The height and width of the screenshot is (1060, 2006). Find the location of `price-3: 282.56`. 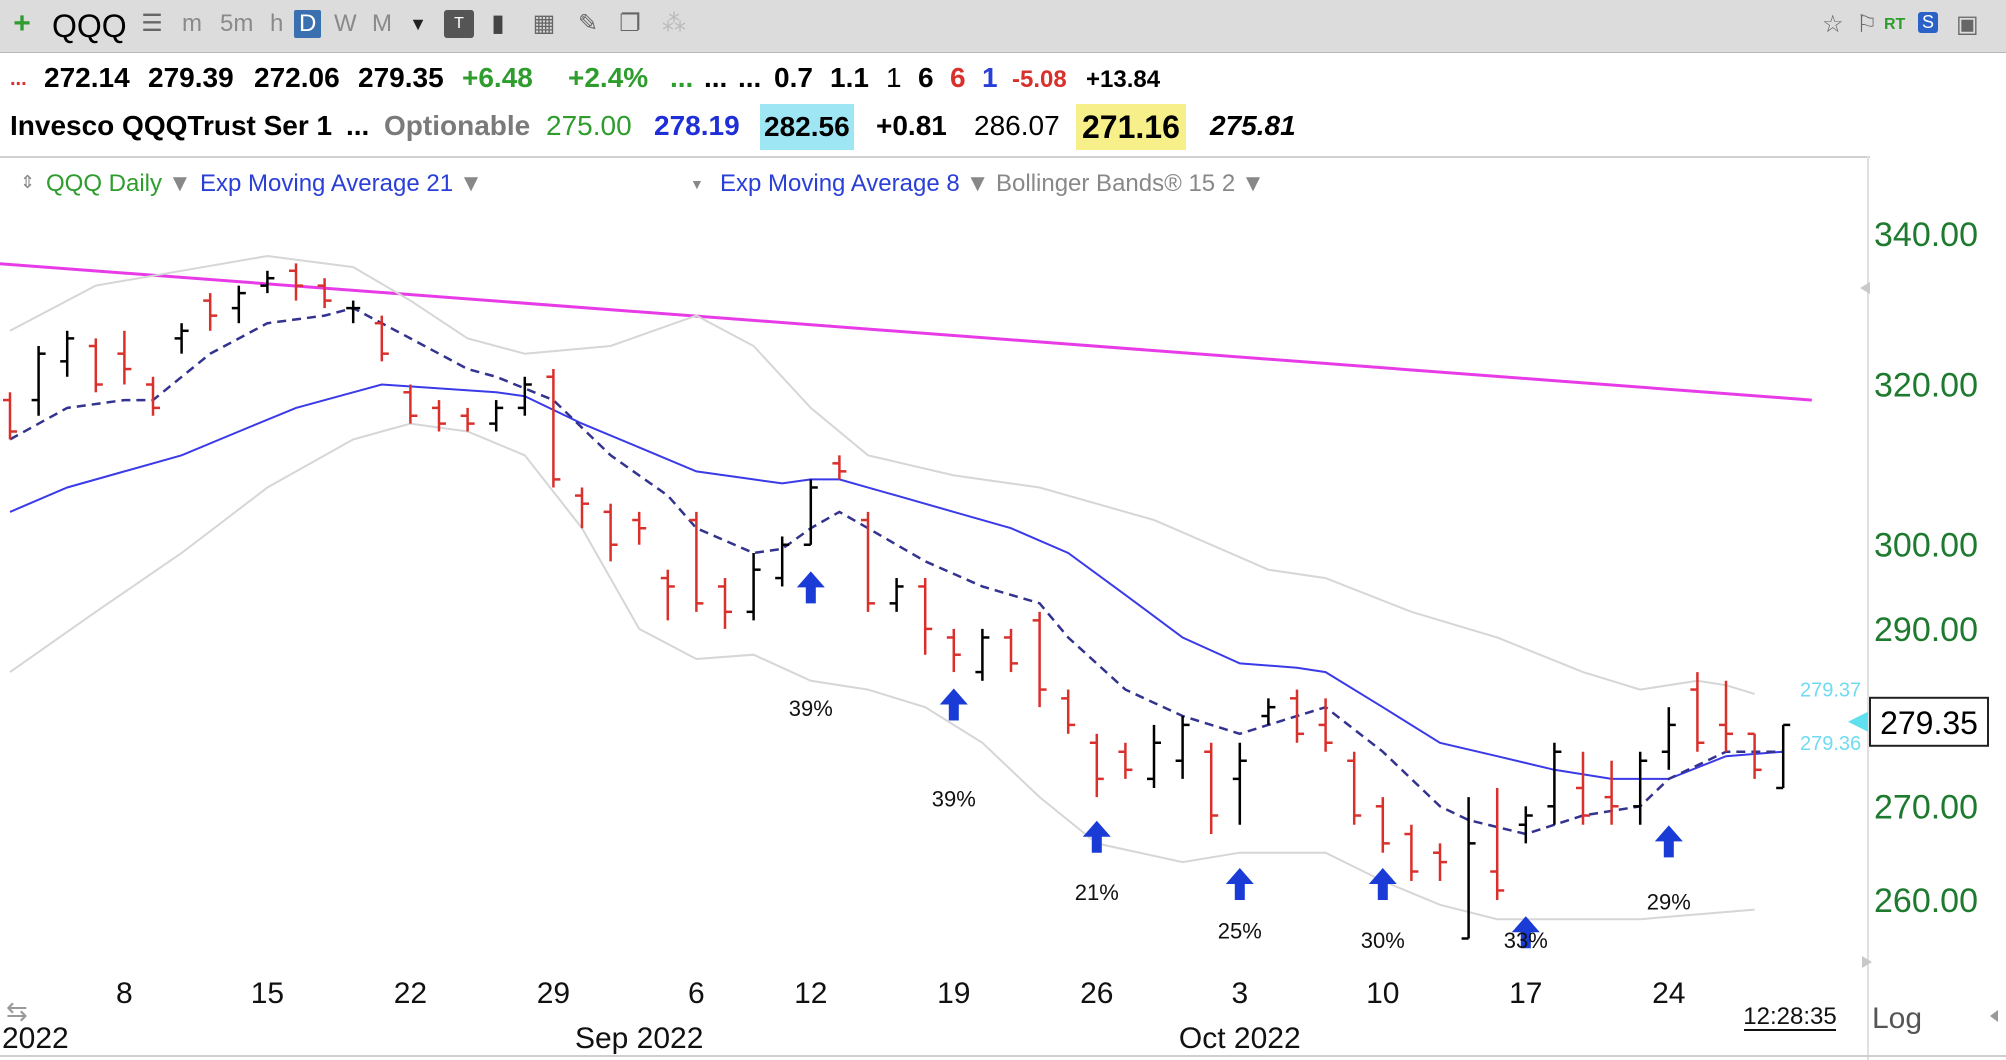

price-3: 282.56 is located at coordinates (807, 127).